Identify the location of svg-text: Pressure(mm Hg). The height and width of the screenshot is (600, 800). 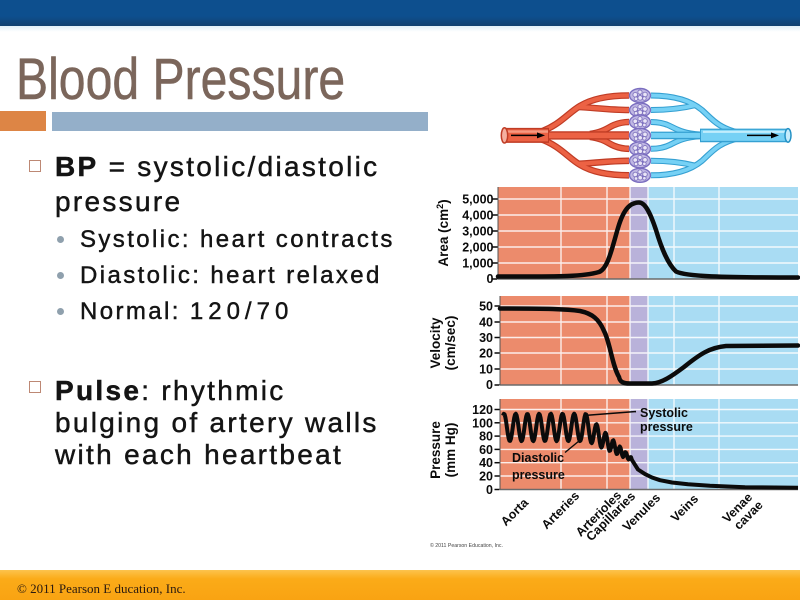
(443, 450).